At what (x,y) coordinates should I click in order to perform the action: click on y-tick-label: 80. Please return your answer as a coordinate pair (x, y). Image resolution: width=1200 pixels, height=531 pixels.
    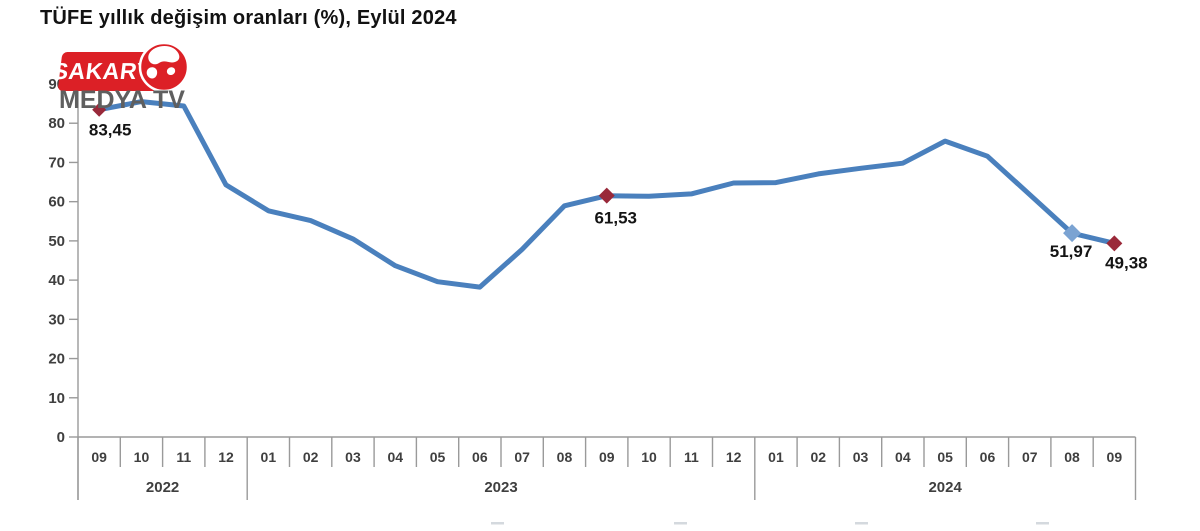
    Looking at the image, I should click on (56, 123).